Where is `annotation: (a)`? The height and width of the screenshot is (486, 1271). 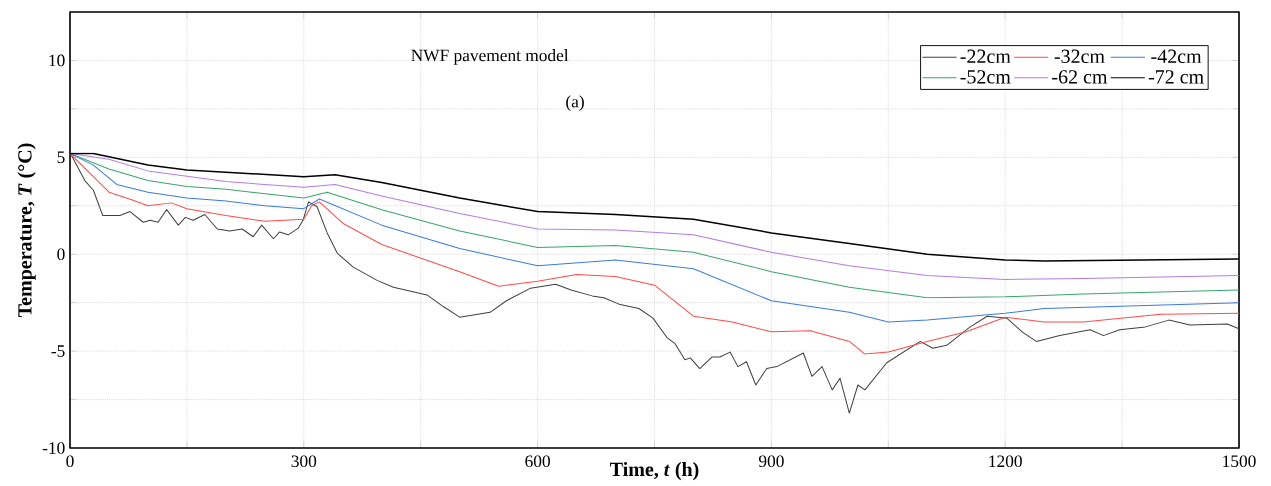
annotation: (a) is located at coordinates (575, 103).